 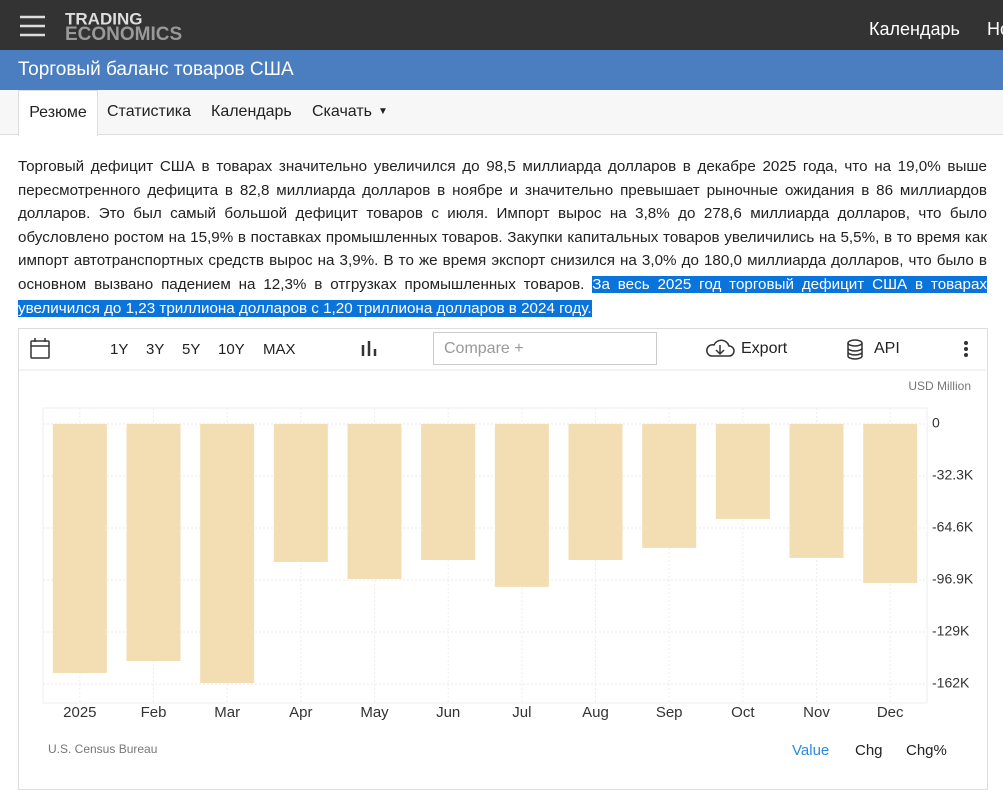 What do you see at coordinates (300, 712) in the screenshot?
I see `x-tick-label: Apr` at bounding box center [300, 712].